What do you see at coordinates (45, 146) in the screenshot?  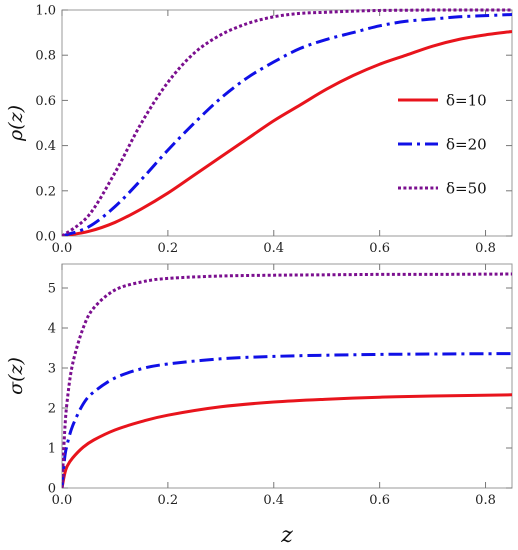 I see `y-tick-label: 0.4` at bounding box center [45, 146].